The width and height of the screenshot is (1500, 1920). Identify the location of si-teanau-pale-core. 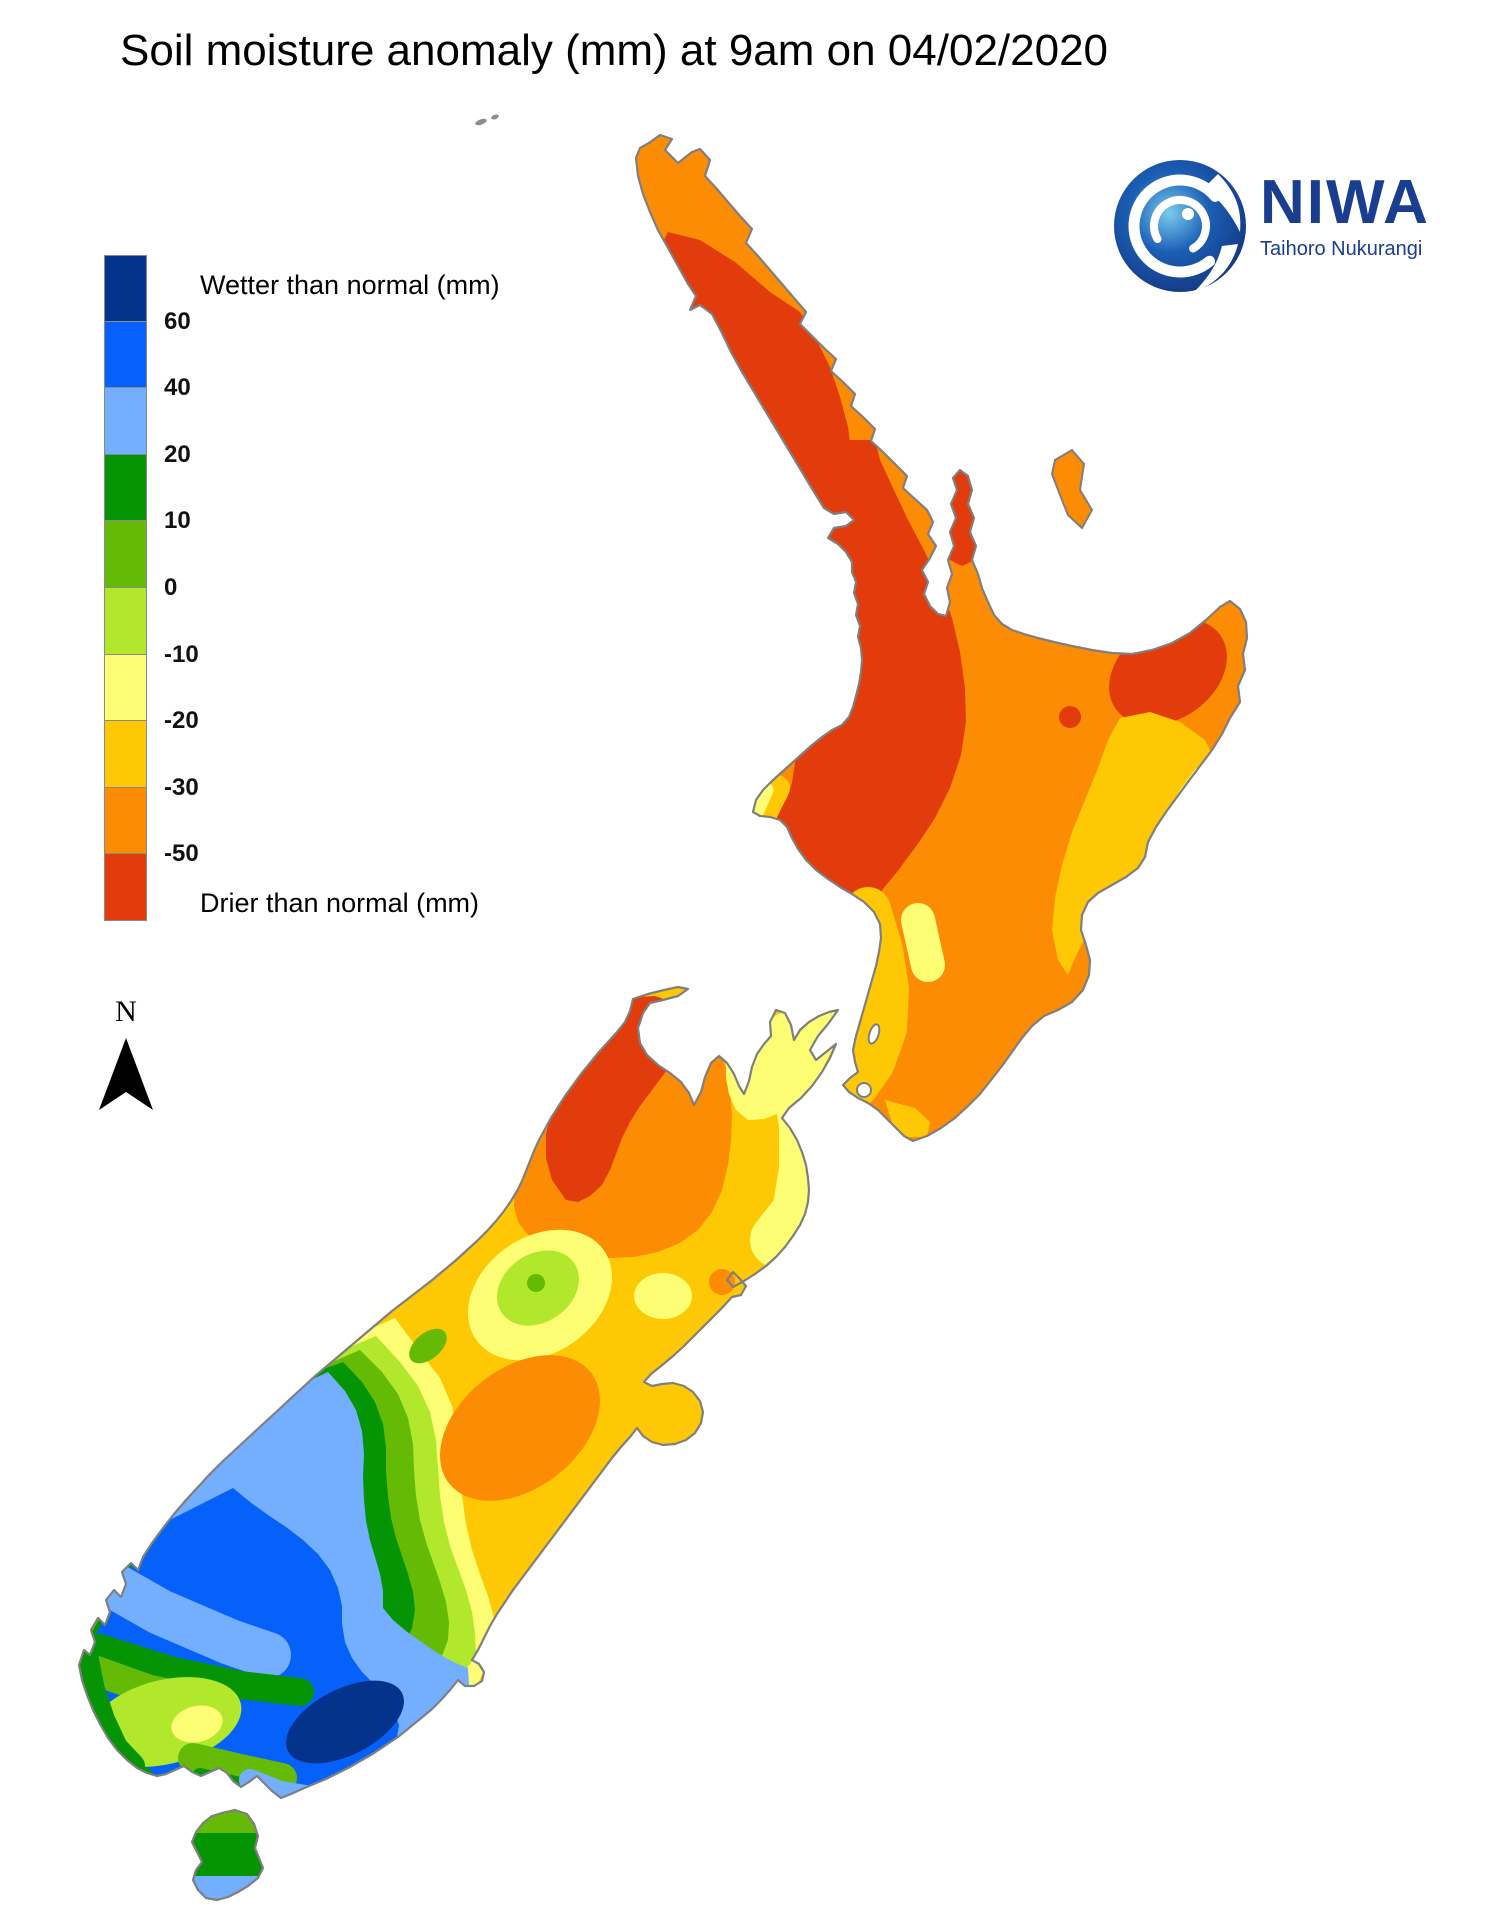
(197, 1724).